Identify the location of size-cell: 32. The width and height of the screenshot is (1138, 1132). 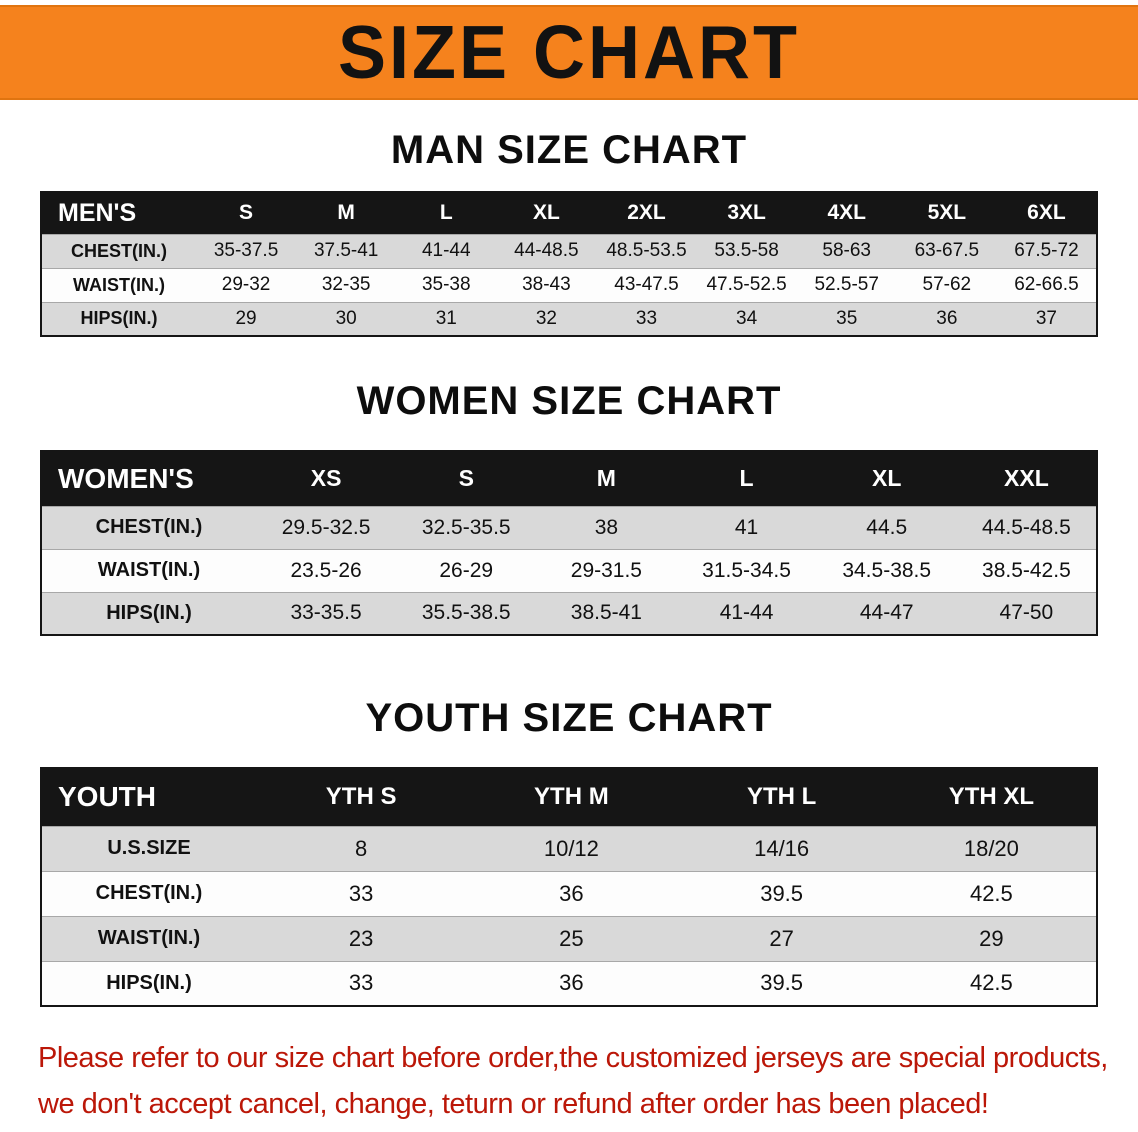
(546, 318).